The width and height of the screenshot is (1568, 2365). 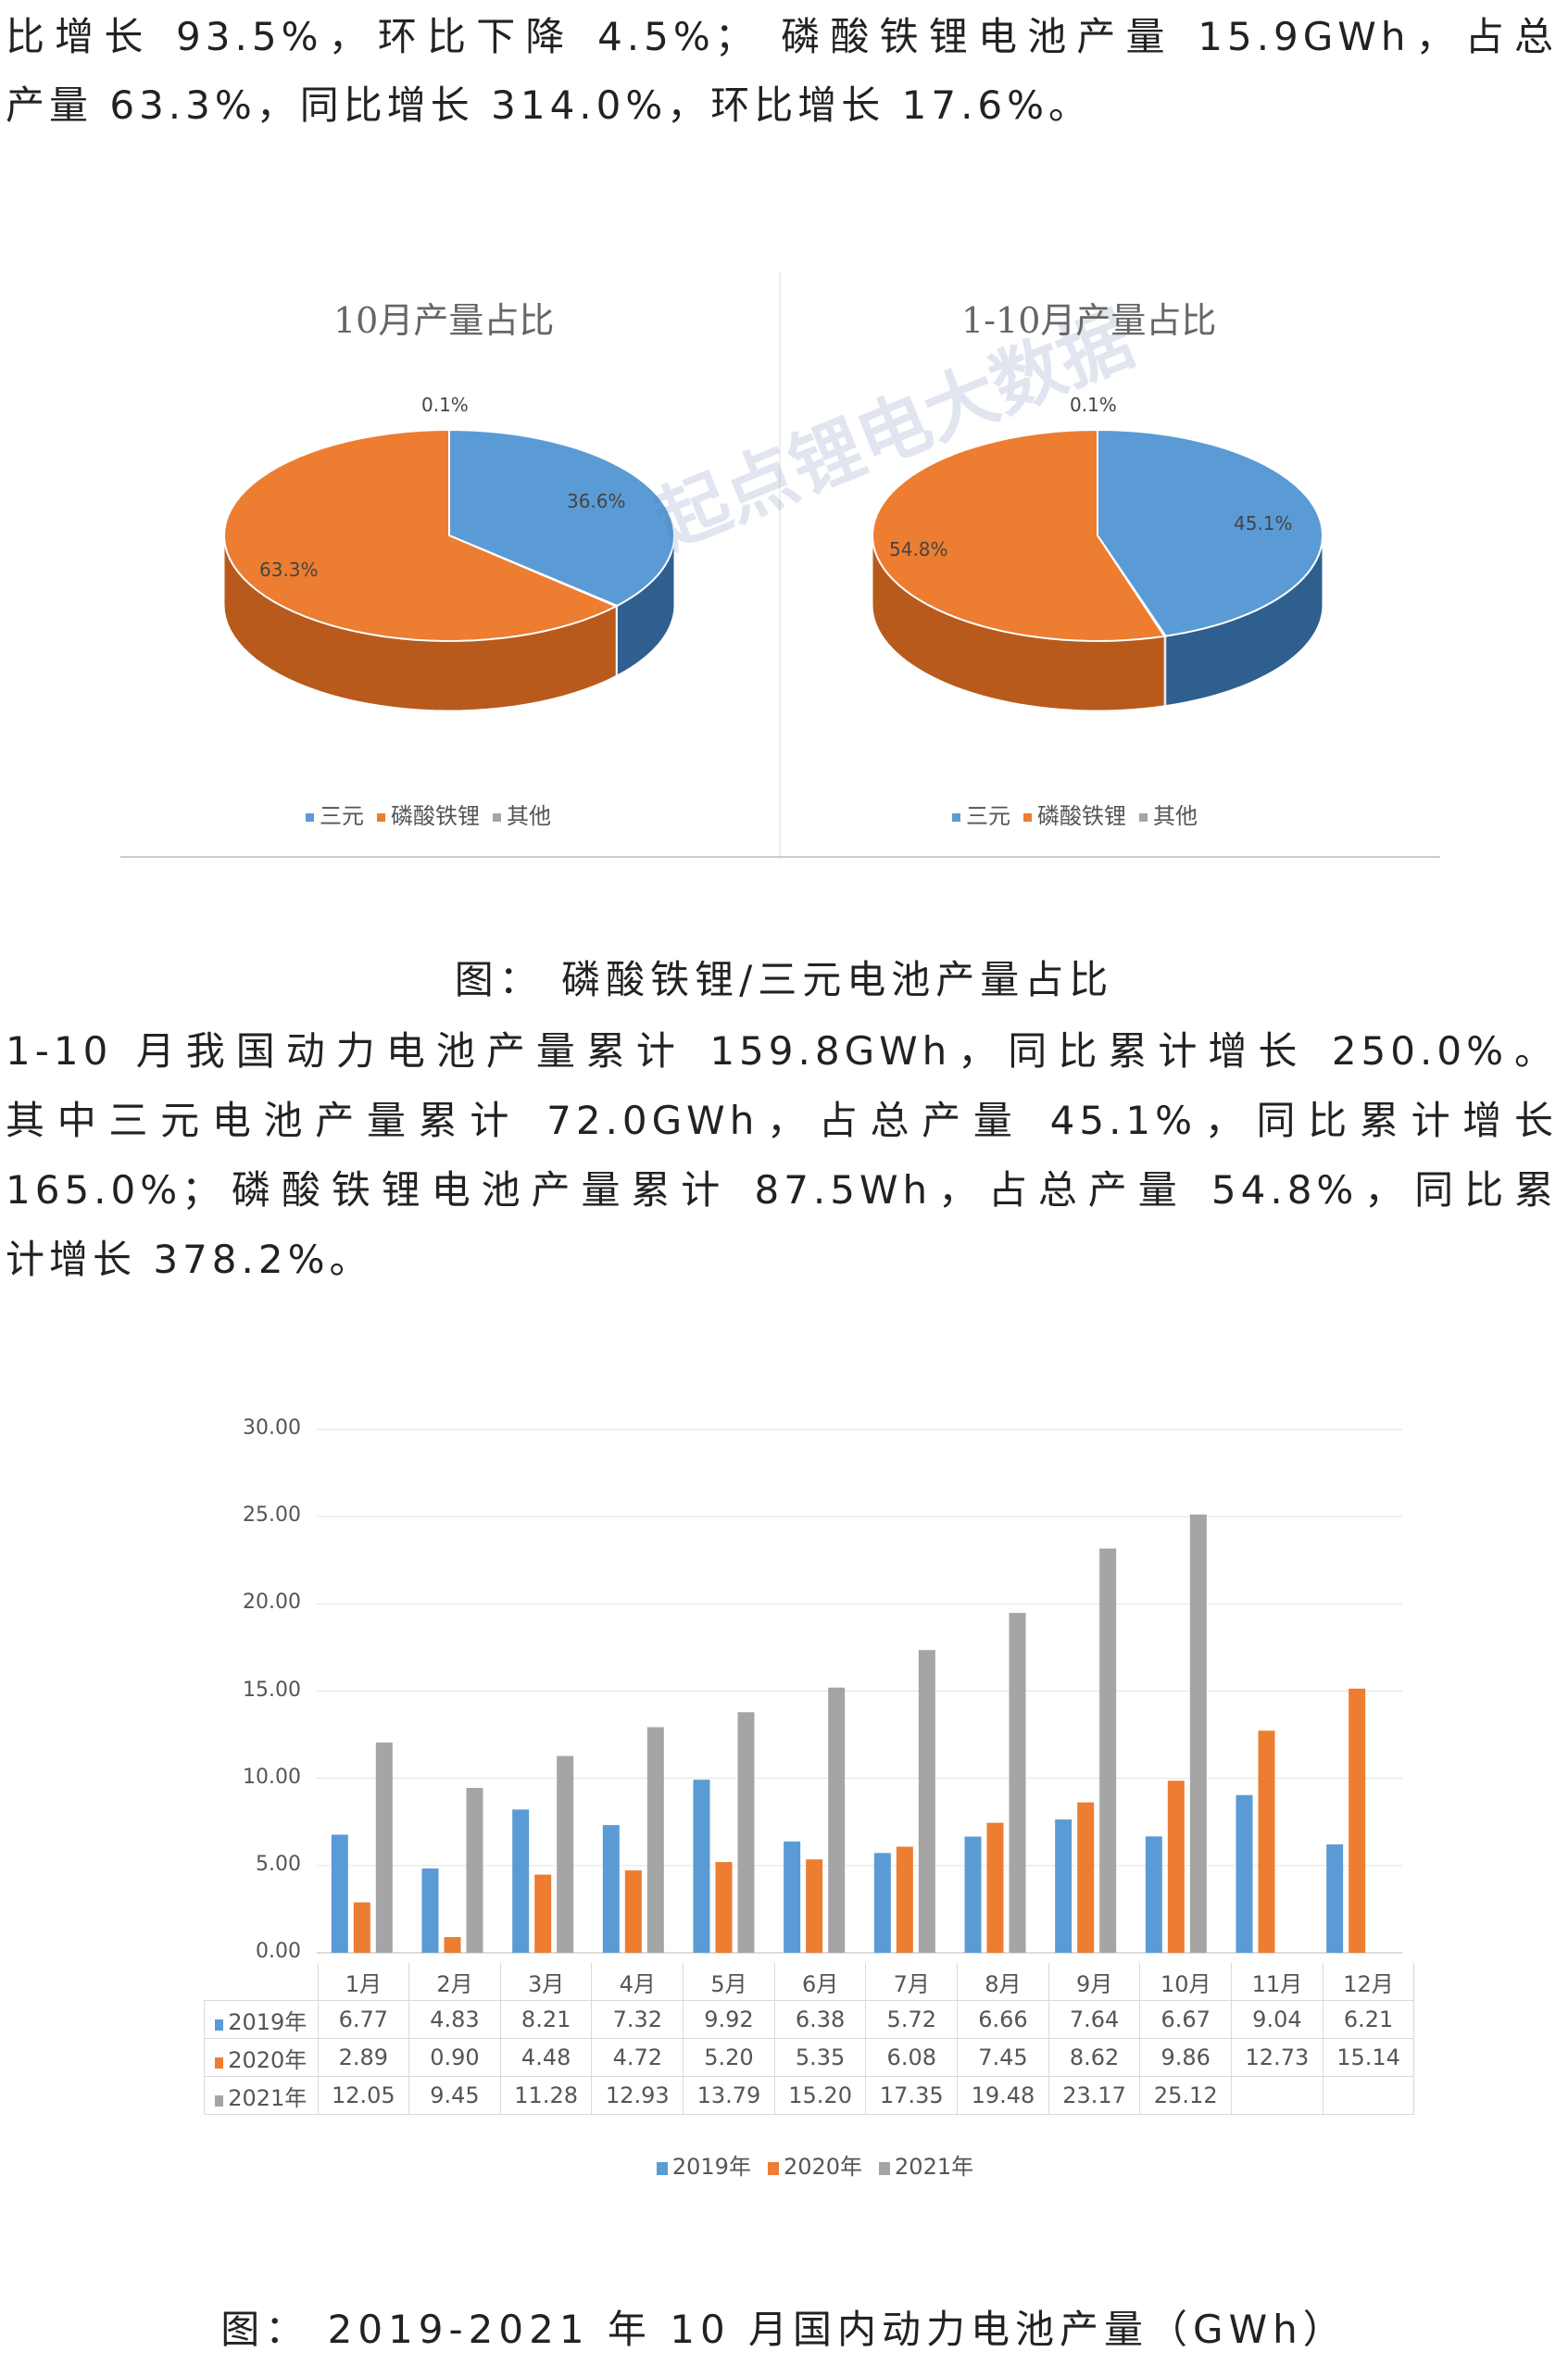 I want to click on pie2-label-ternary: 45.1%, so click(x=1264, y=523).